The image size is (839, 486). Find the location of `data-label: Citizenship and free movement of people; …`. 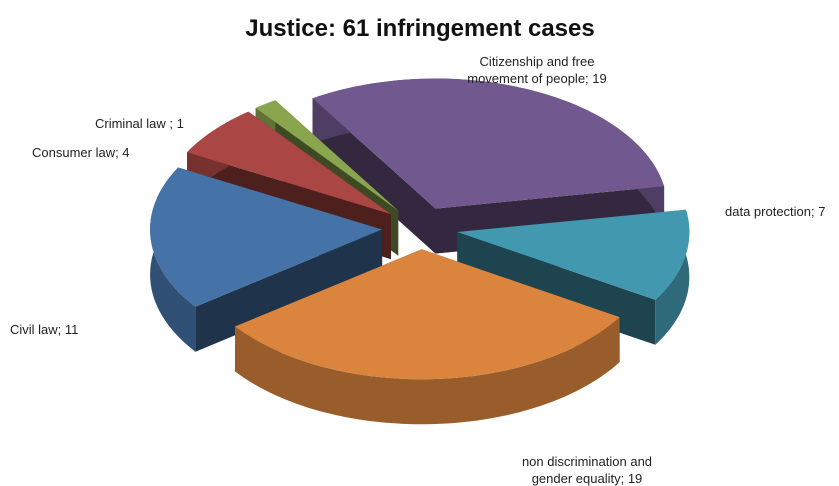

data-label: Citizenship and free movement of people; … is located at coordinates (536, 70).